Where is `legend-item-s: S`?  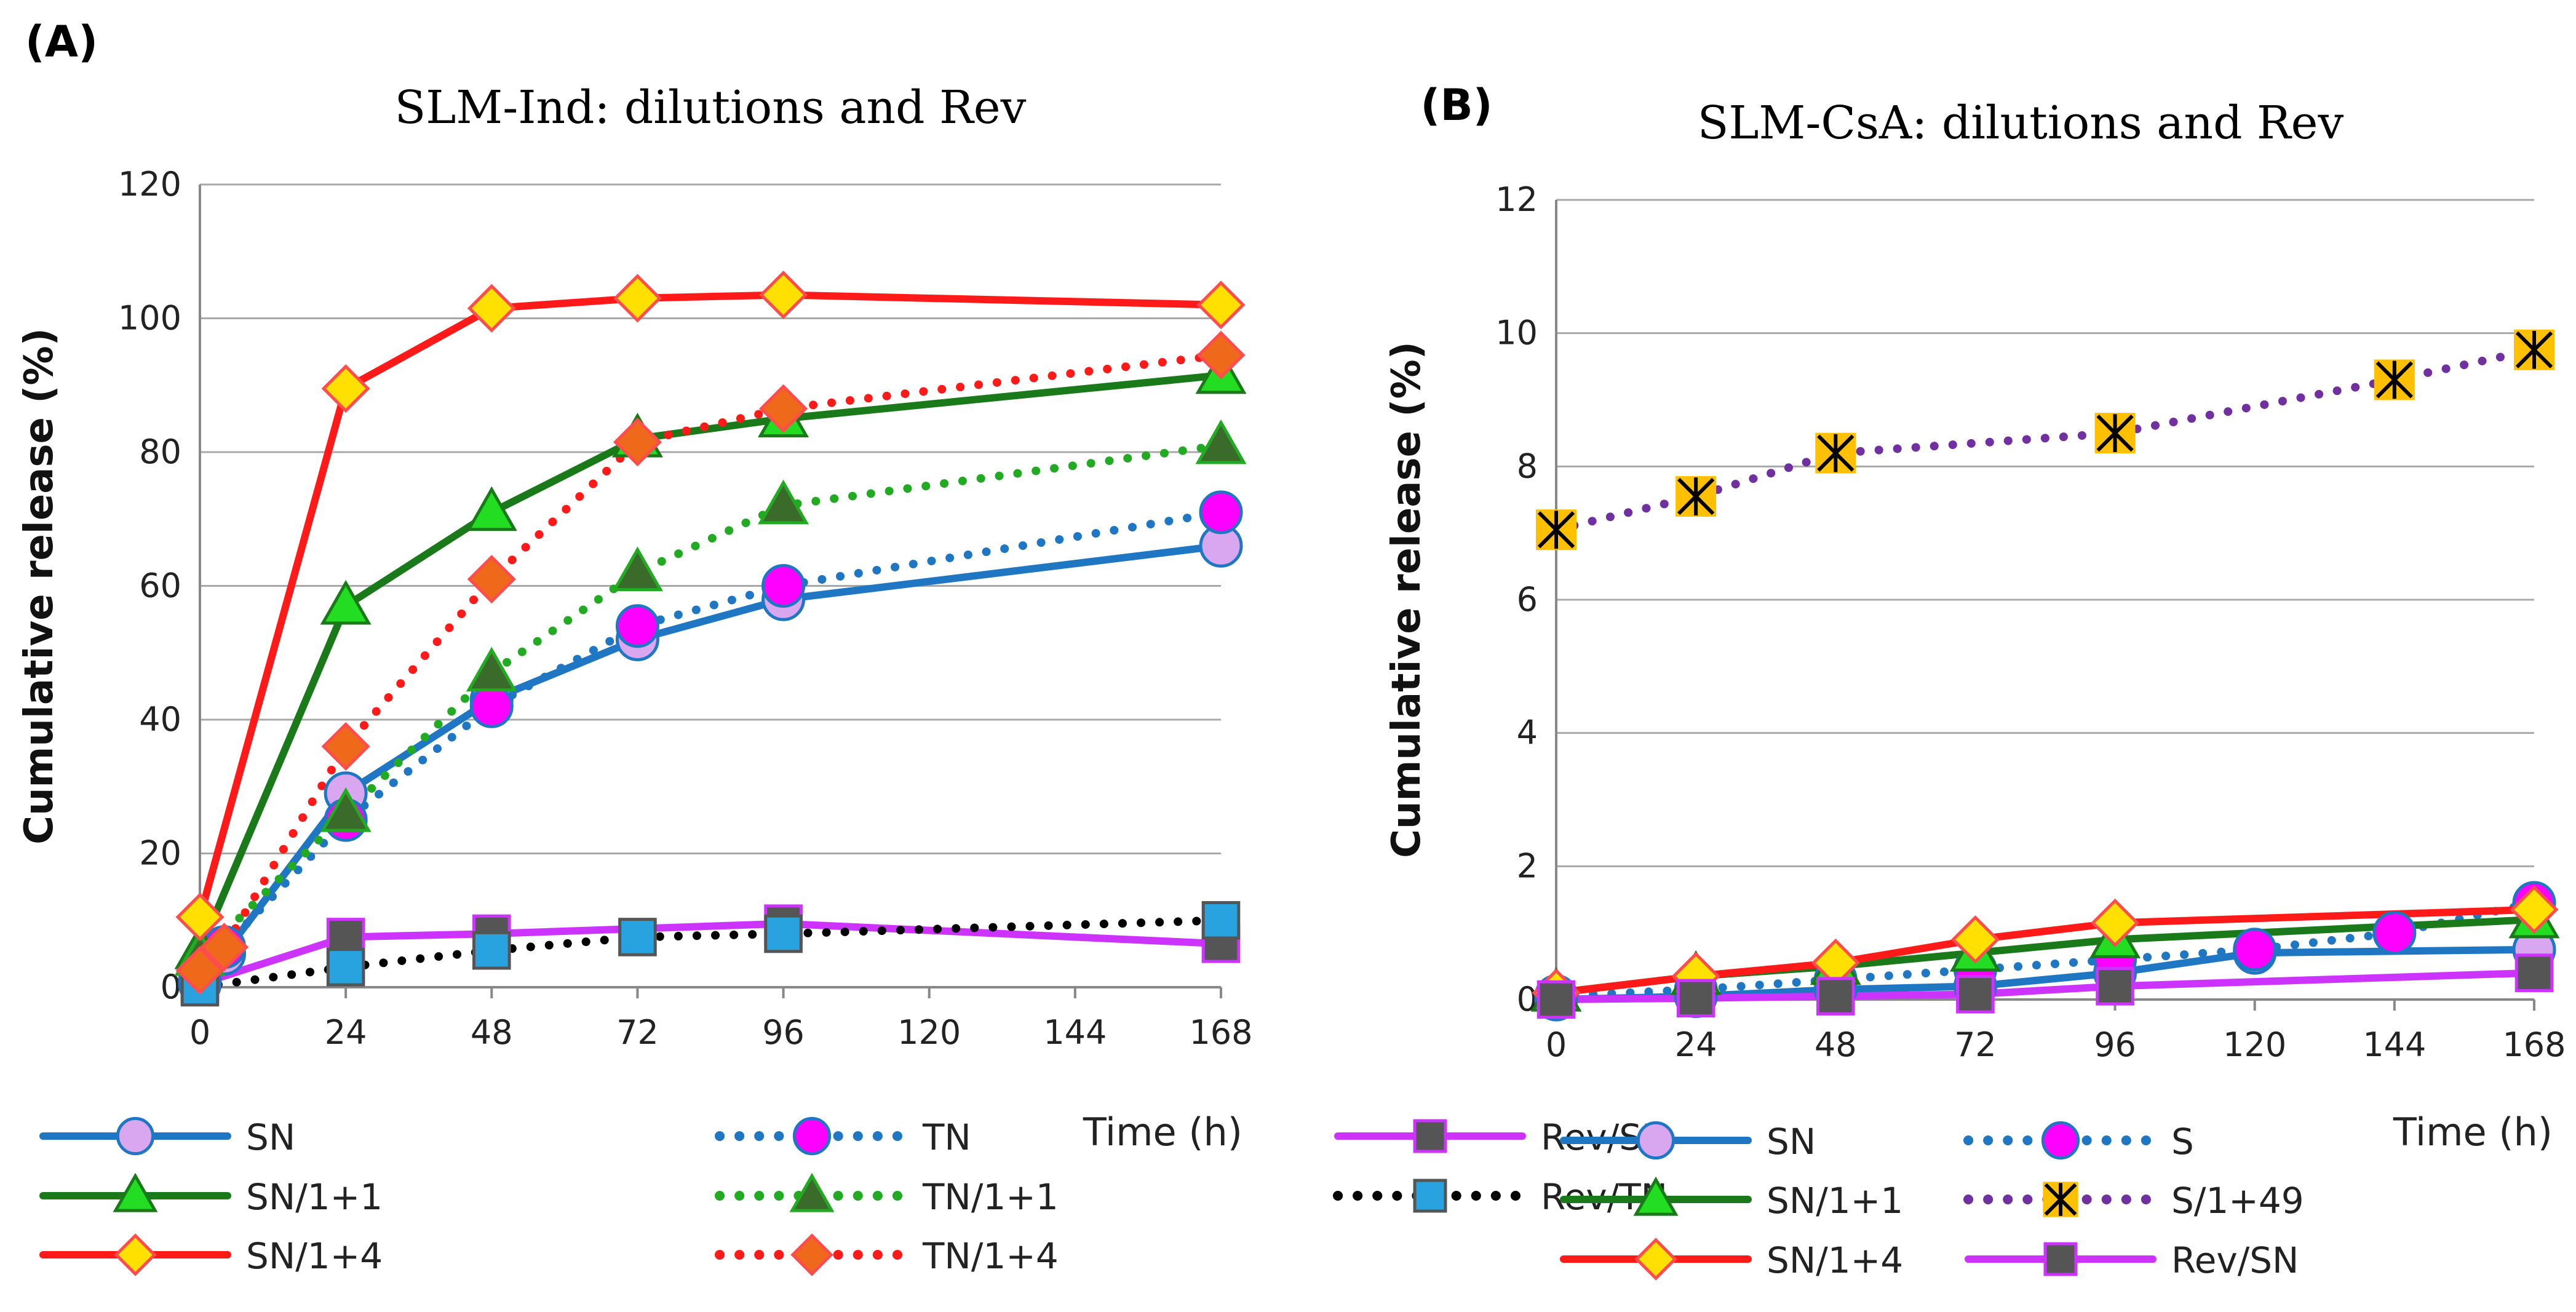 legend-item-s: S is located at coordinates (2078, 1142).